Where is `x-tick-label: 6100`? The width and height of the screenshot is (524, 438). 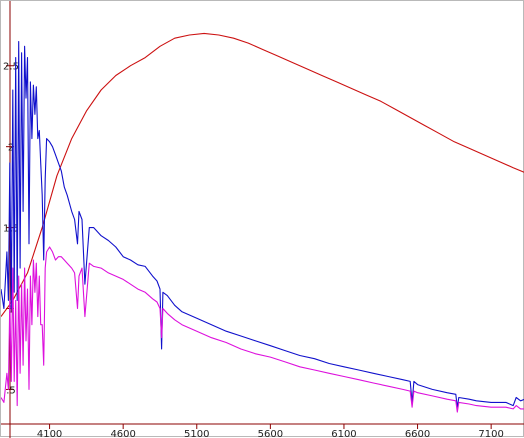 x-tick-label: 6100 is located at coordinates (343, 433).